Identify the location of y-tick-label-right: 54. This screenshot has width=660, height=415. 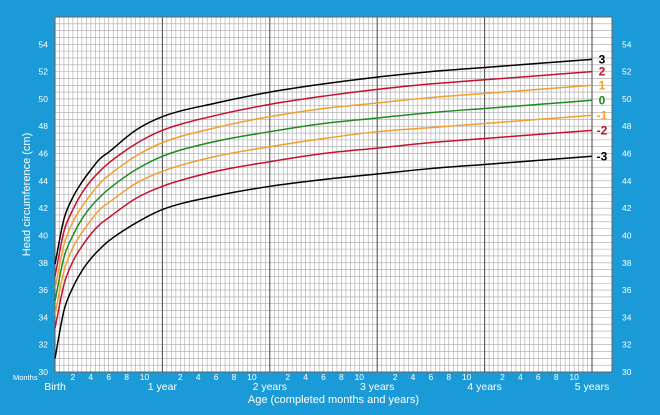
(627, 44).